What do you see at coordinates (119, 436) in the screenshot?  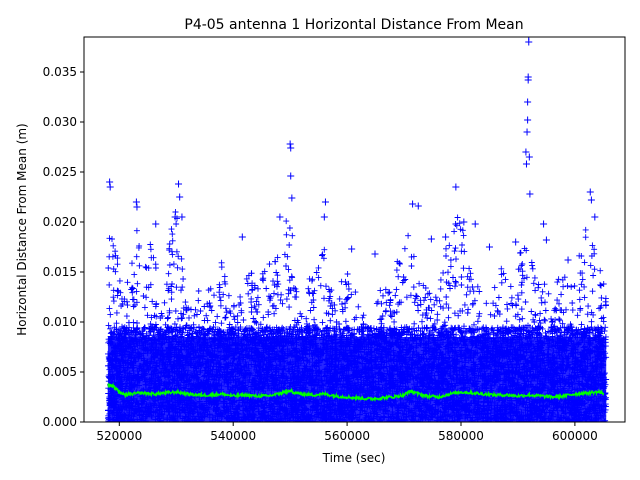 I see `x-tick-label: 520000` at bounding box center [119, 436].